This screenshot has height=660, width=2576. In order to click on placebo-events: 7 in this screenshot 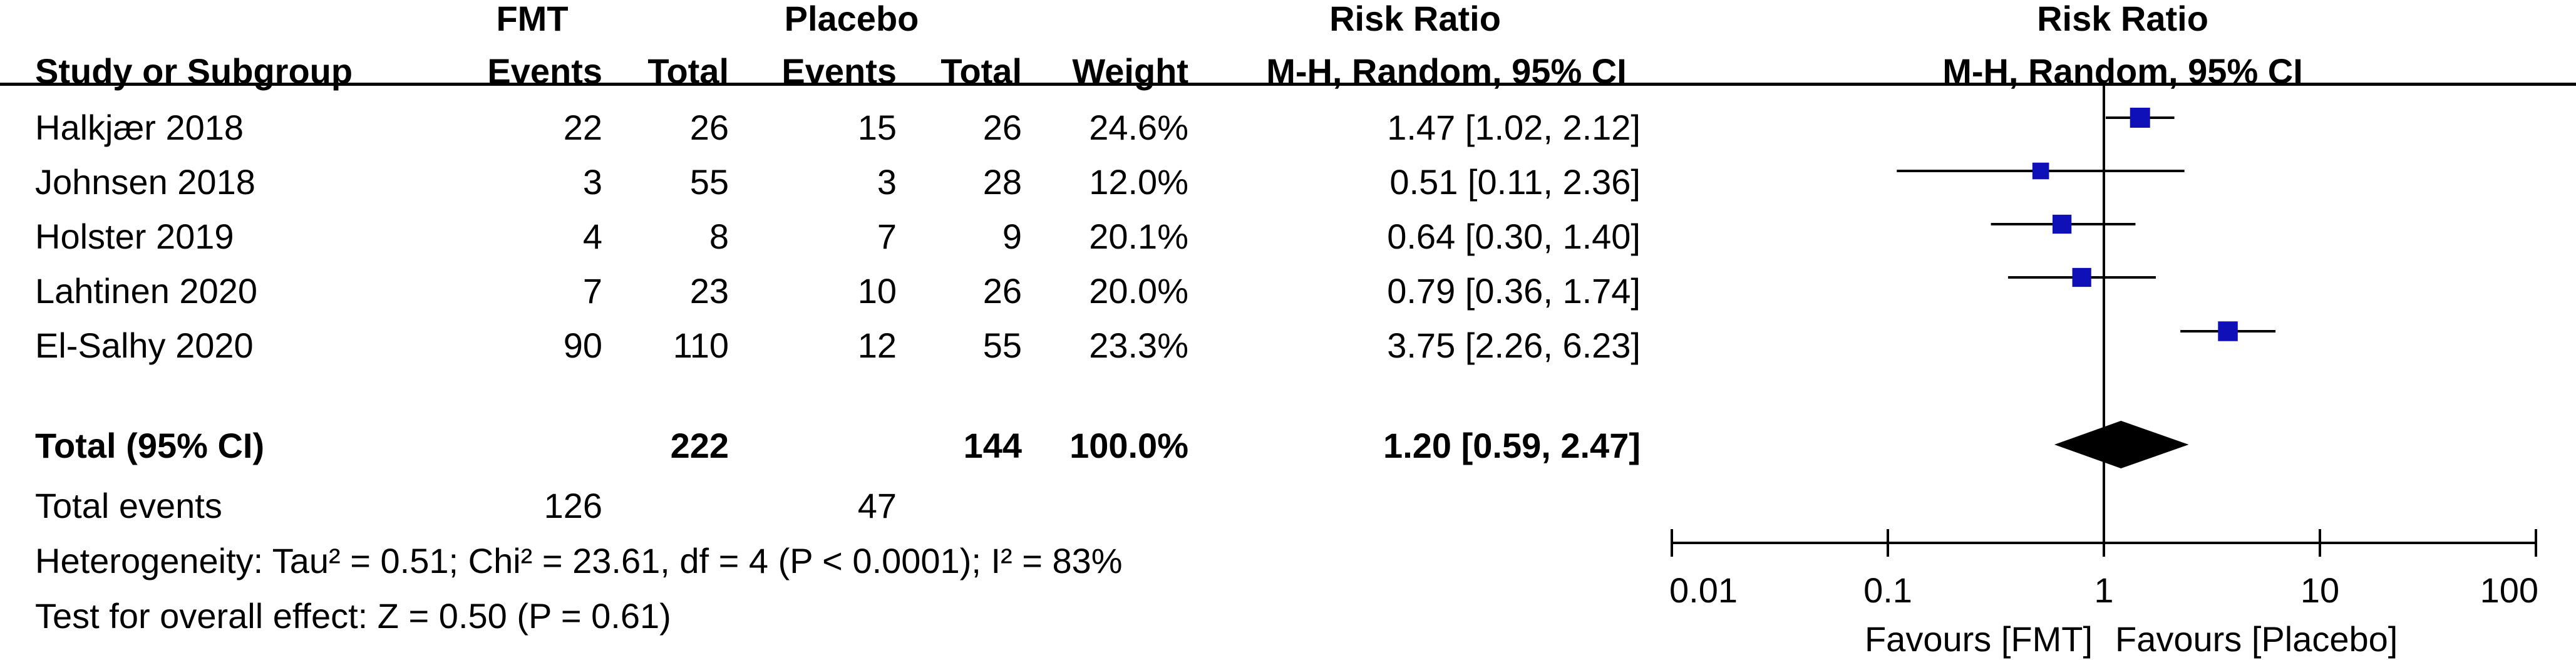, I will do `click(887, 237)`.